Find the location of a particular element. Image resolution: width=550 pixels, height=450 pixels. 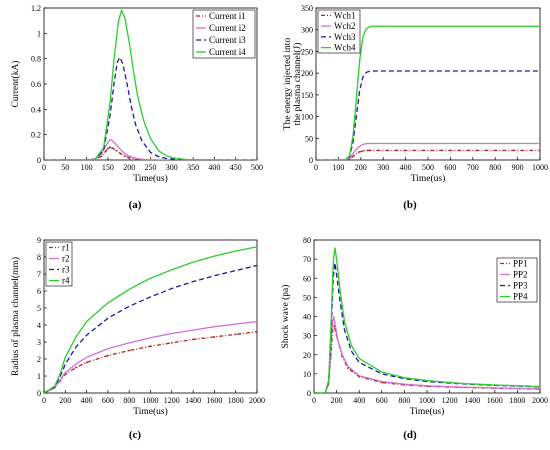

legend-label: PP3 is located at coordinates (520, 286).